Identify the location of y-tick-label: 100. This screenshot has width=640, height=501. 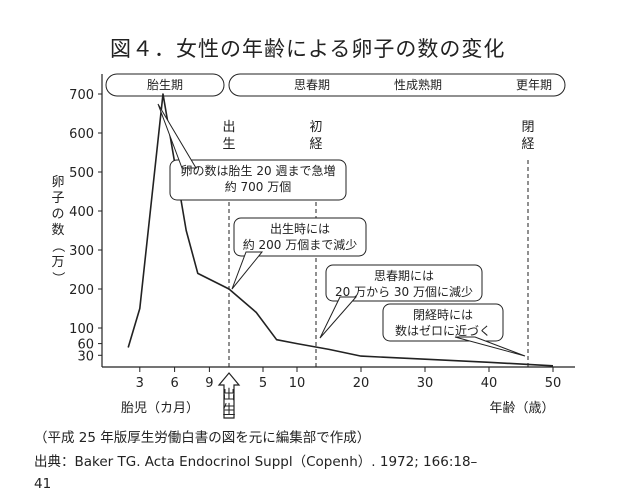
(81, 329).